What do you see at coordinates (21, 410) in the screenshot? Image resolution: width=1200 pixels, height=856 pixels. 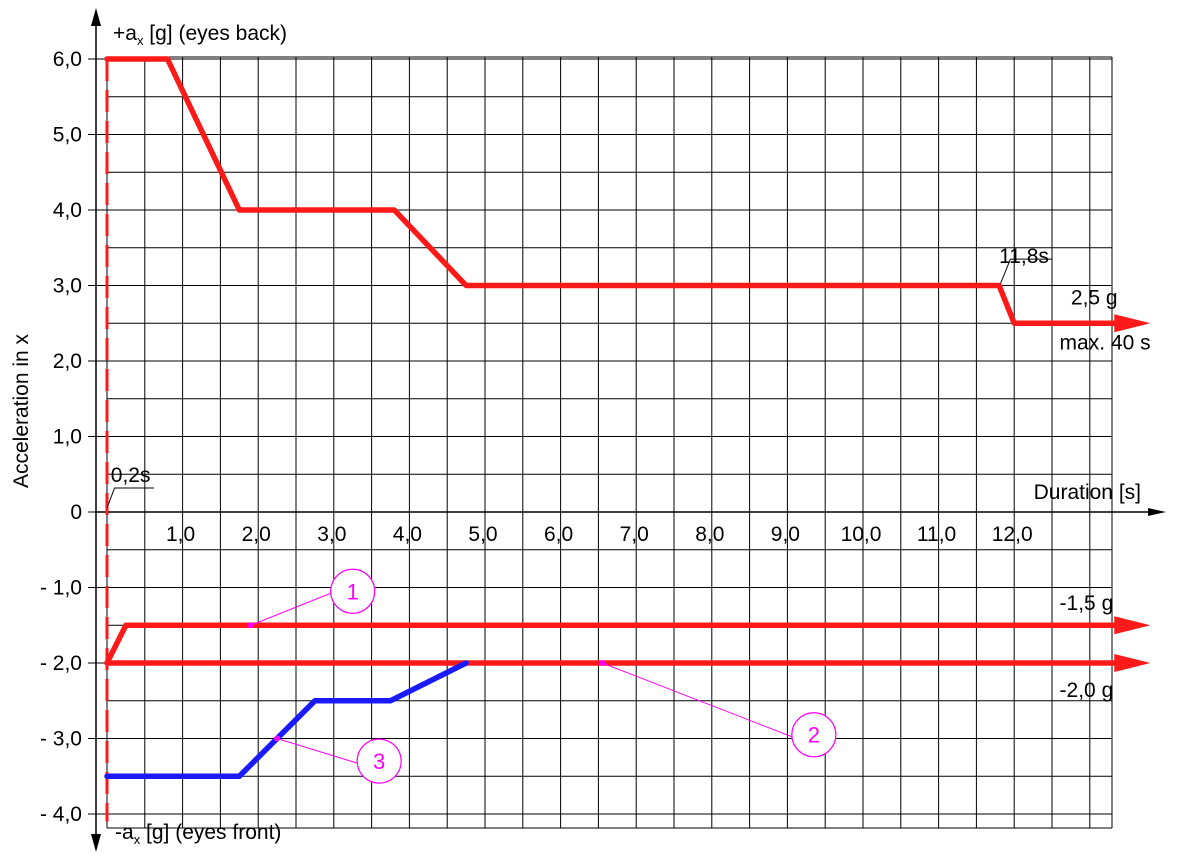 I see `y-axis-label: Acceleration in x` at bounding box center [21, 410].